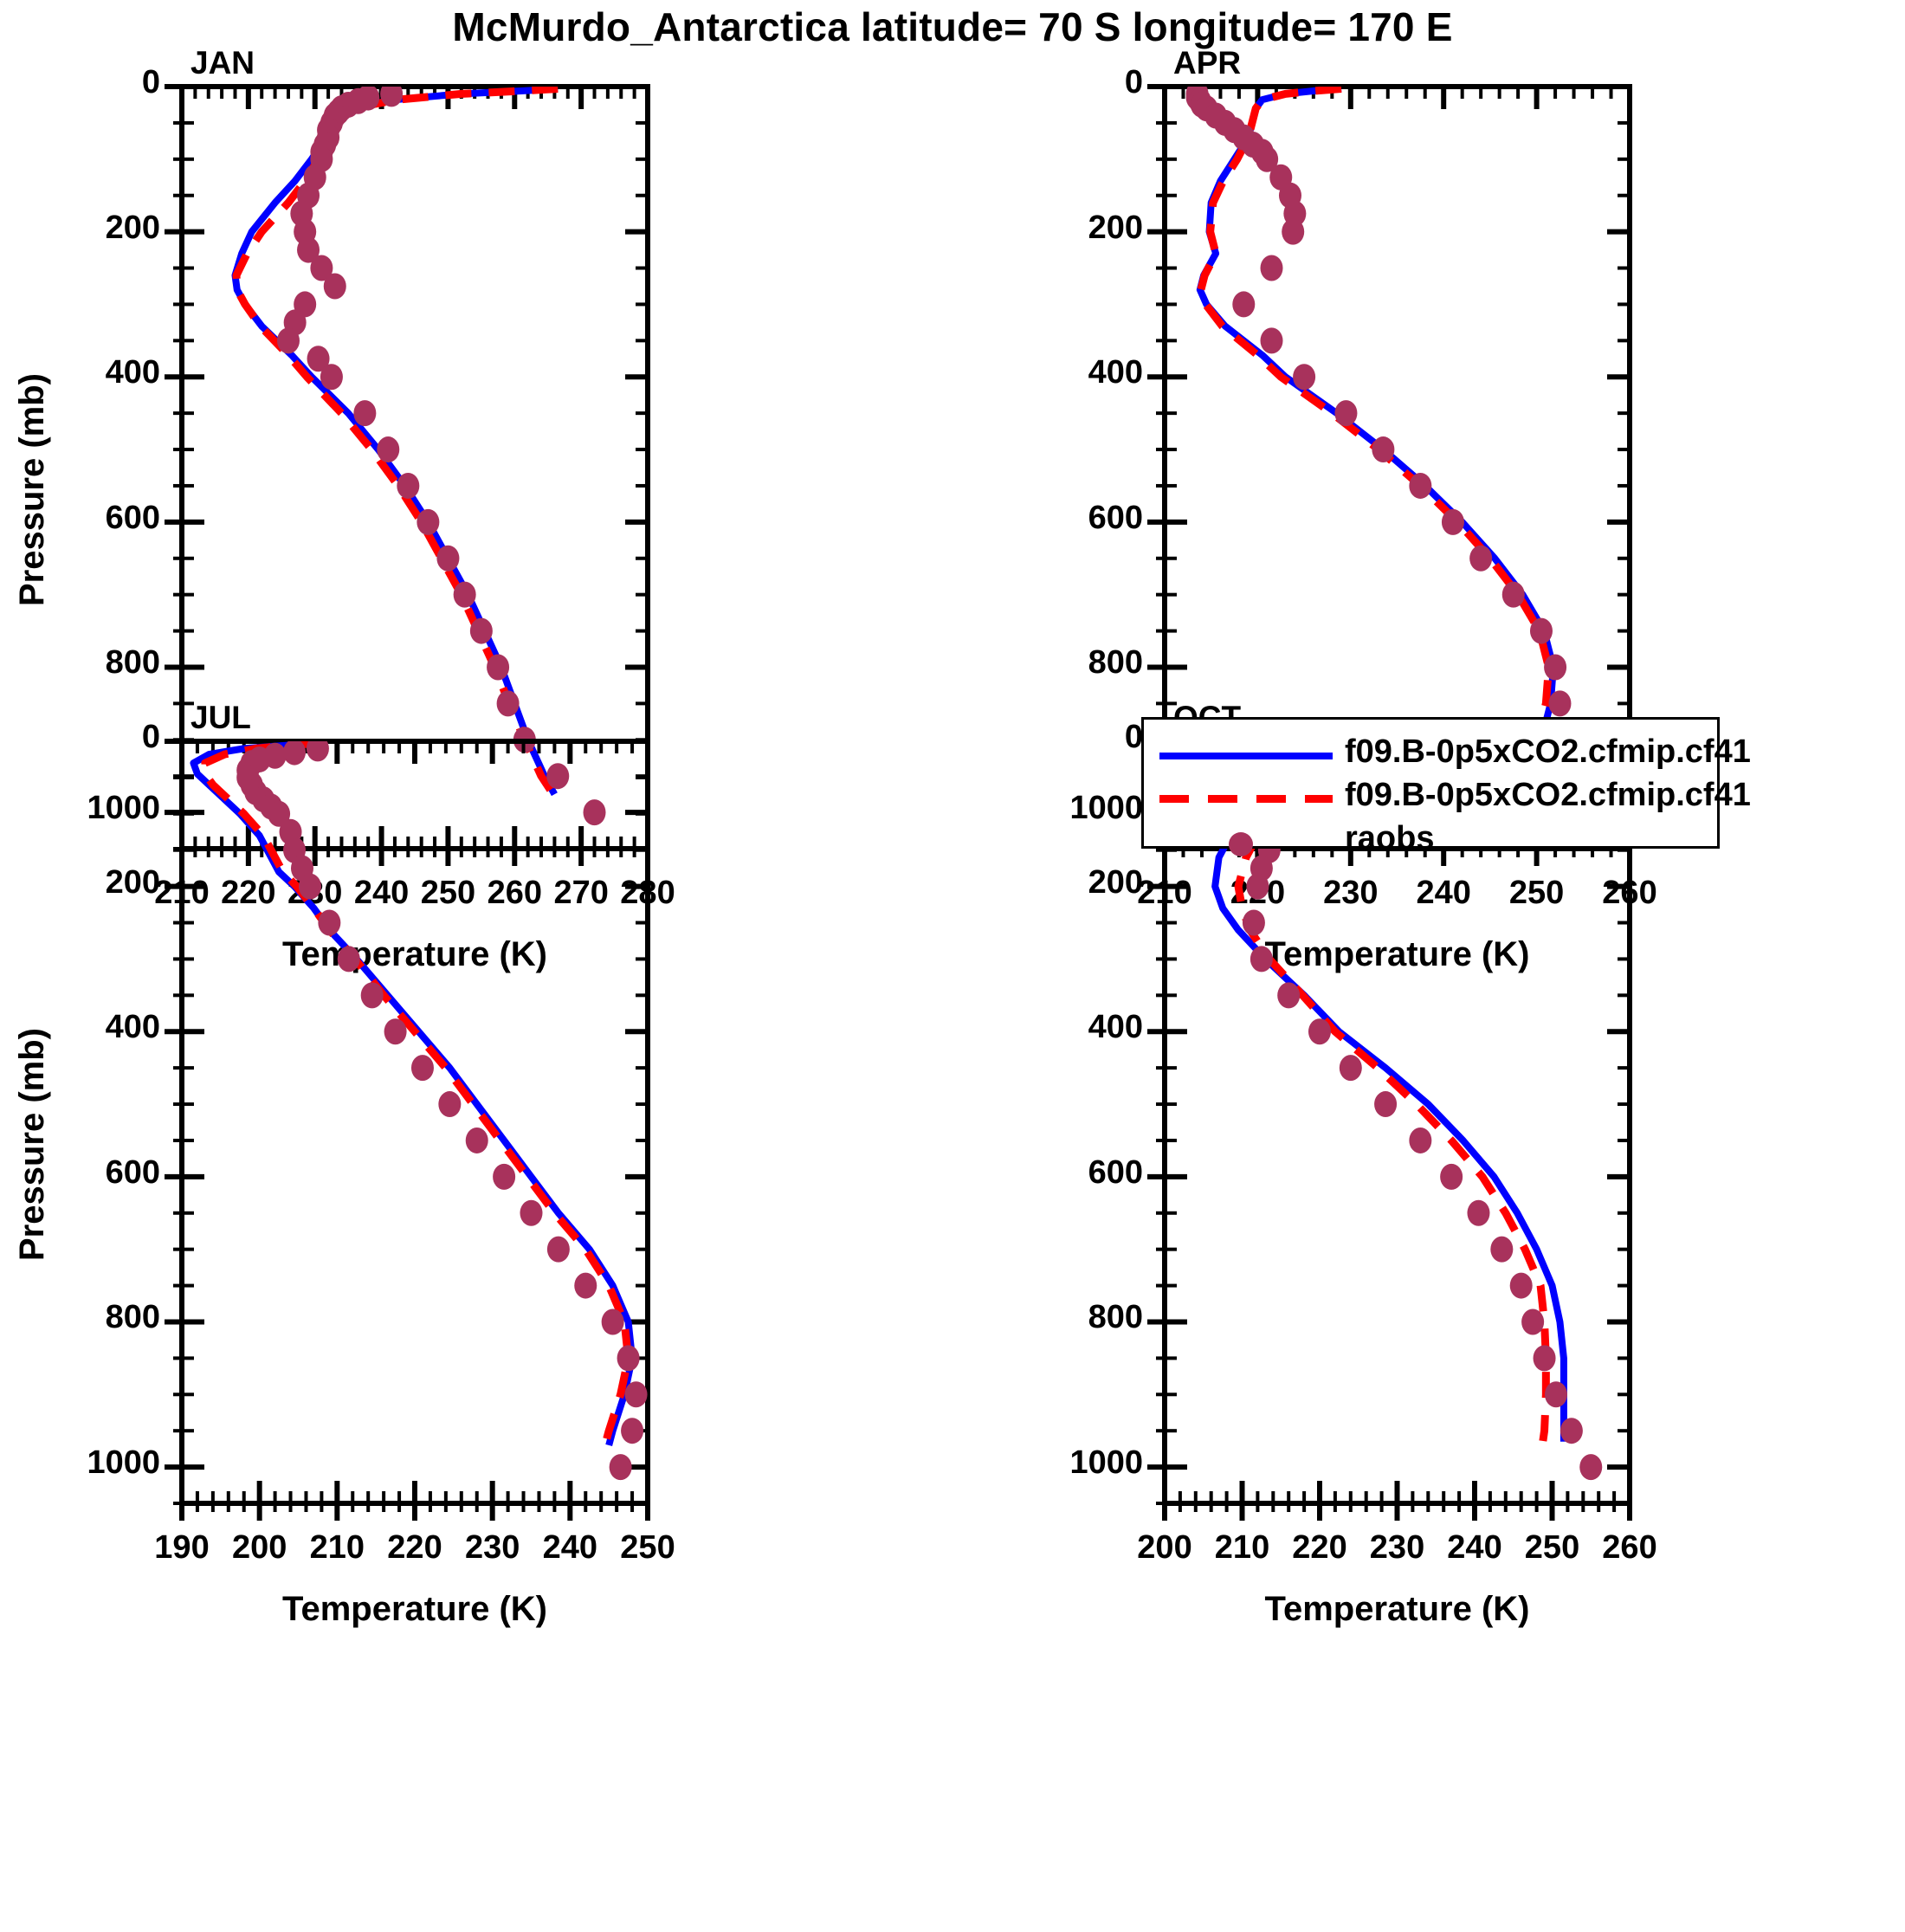 This screenshot has width=1905, height=1932. What do you see at coordinates (1448, 756) in the screenshot?
I see `legend-item-0: f09.B-0p5xCO2.cfmip.cf41` at bounding box center [1448, 756].